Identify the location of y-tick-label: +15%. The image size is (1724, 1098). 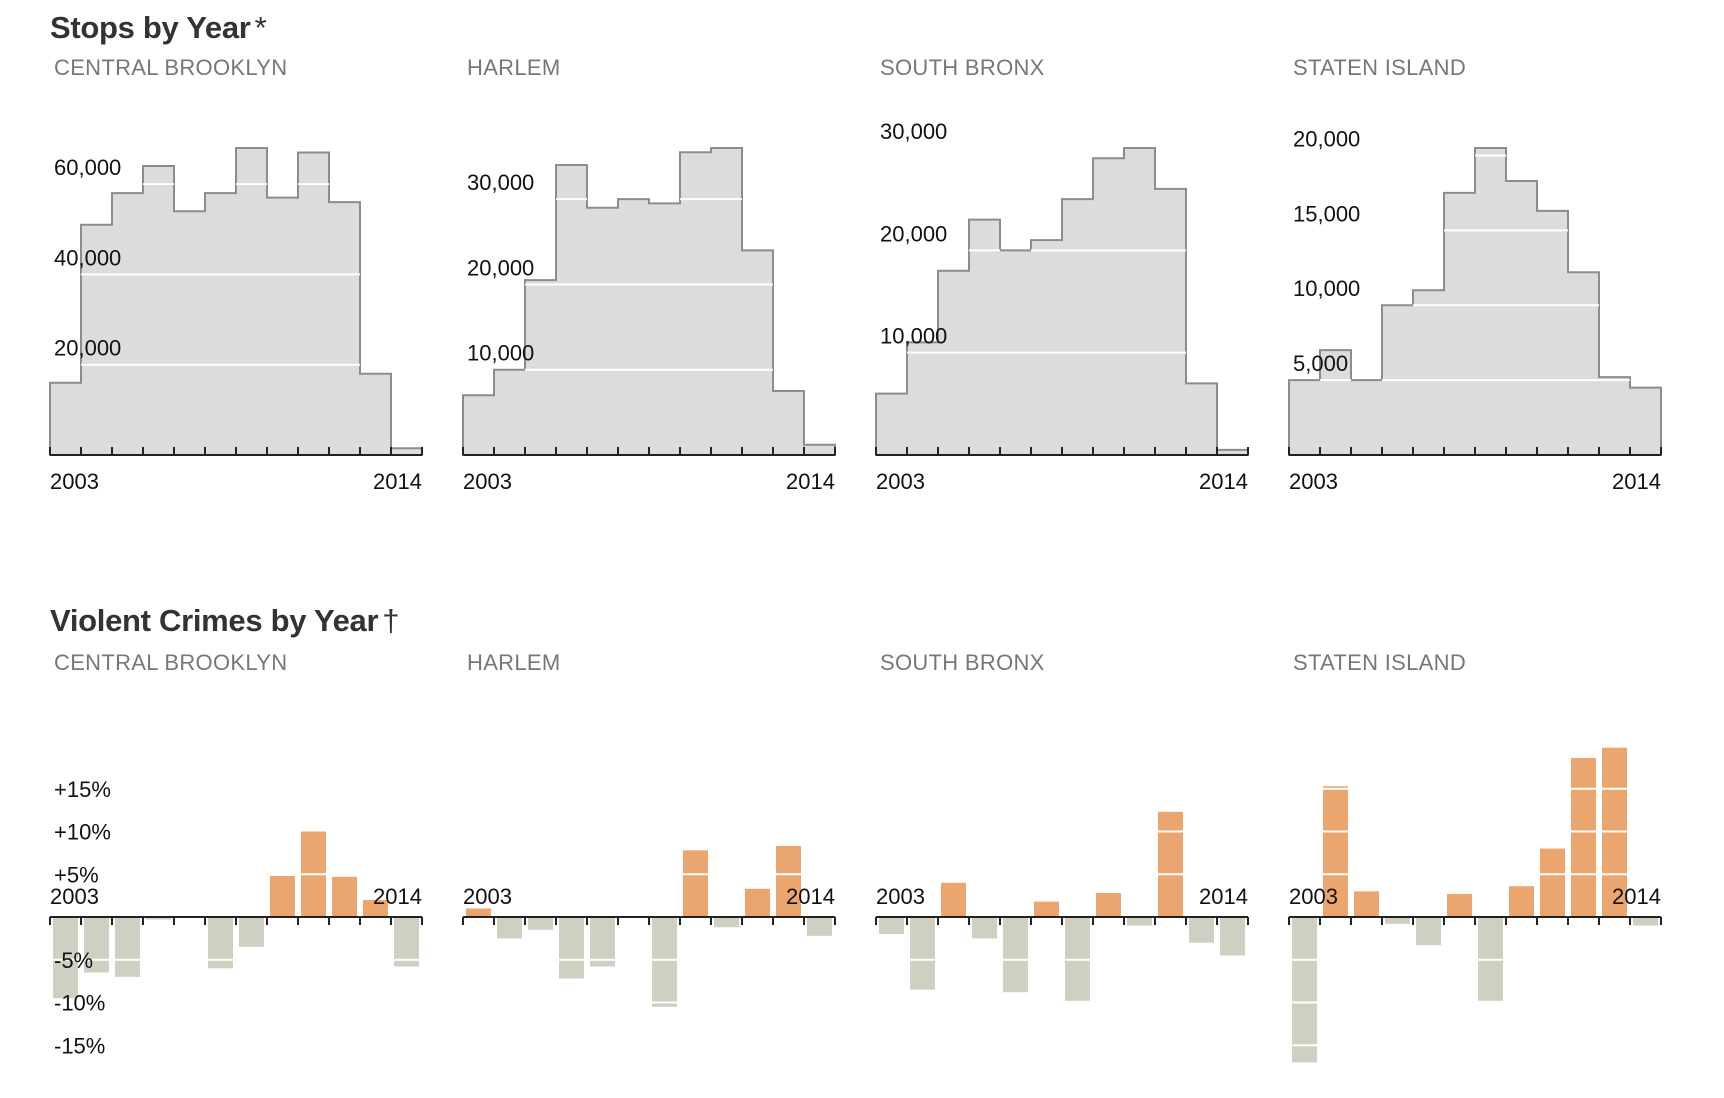
(82, 789).